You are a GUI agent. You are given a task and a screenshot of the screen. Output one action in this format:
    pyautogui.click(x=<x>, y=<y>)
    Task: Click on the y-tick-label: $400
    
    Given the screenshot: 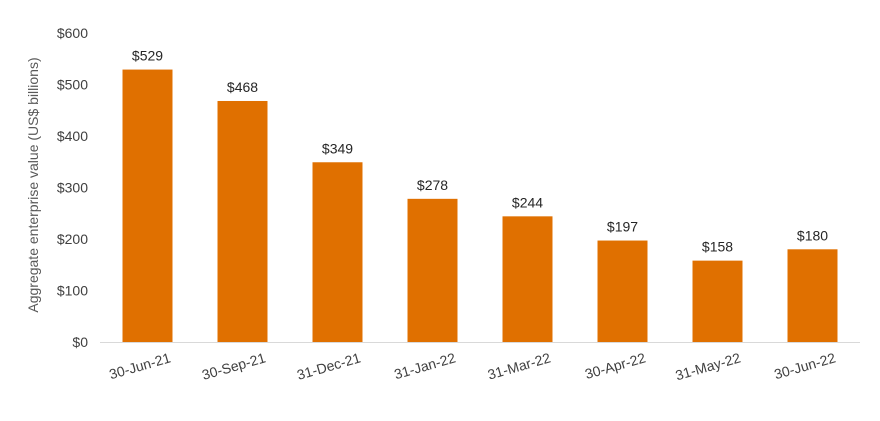 What is the action you would take?
    pyautogui.click(x=72, y=136)
    